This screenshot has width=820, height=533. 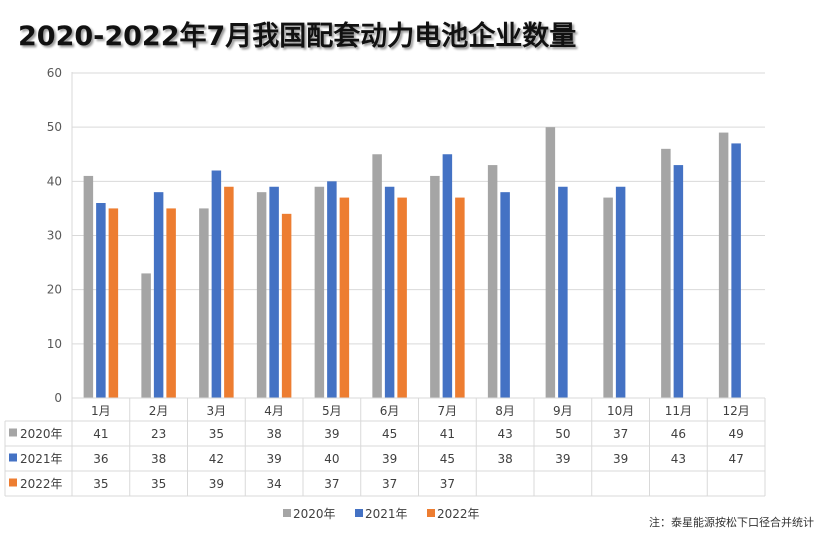 I want to click on legend-label: 2021年, so click(x=386, y=514).